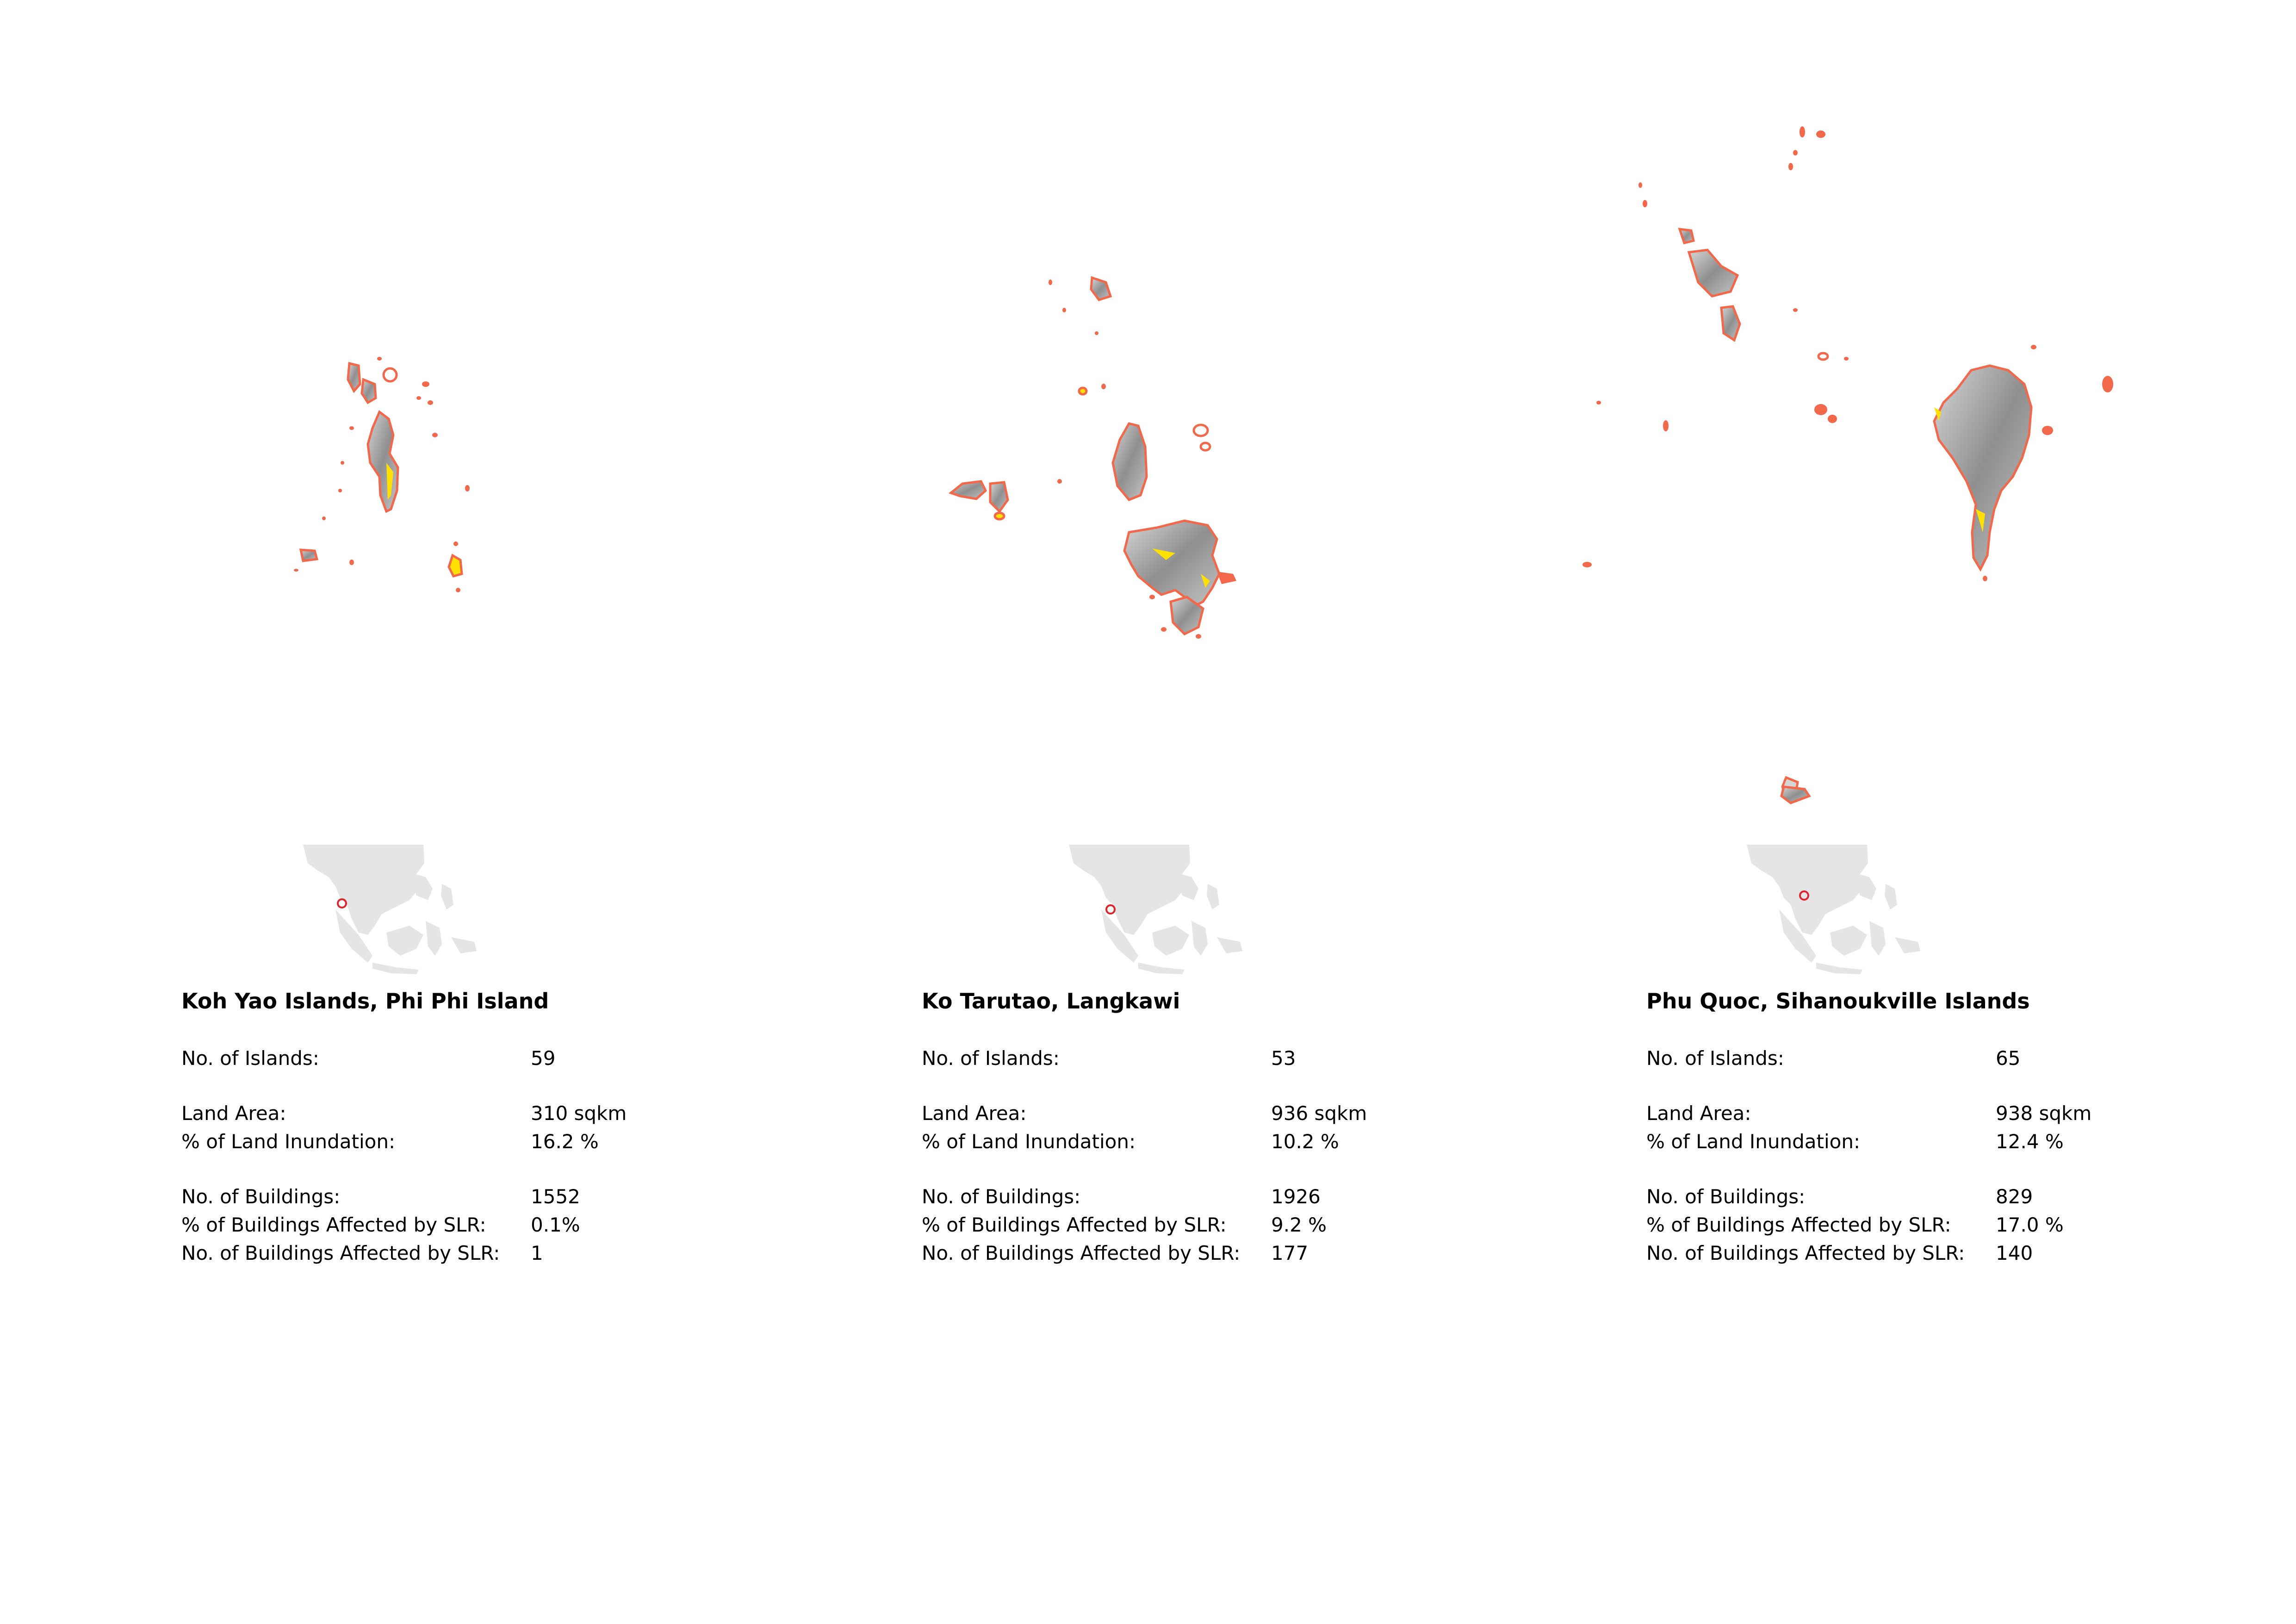 The image size is (2296, 1624). Describe the element at coordinates (1092, 457) in the screenshot. I see `map-ko-tarutao-langkawi` at that location.